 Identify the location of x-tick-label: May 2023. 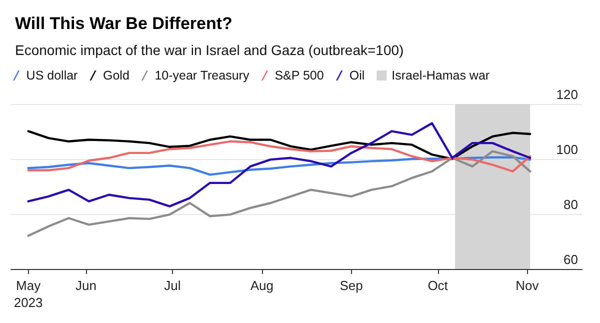
(28, 294).